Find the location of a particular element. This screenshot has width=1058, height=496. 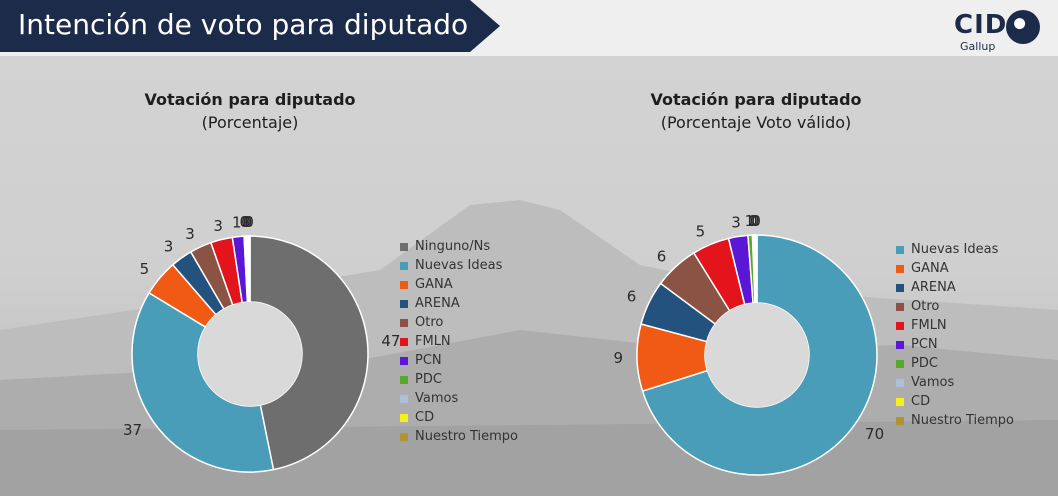

chart-1-legend-label-cd: CD is located at coordinates (425, 417).